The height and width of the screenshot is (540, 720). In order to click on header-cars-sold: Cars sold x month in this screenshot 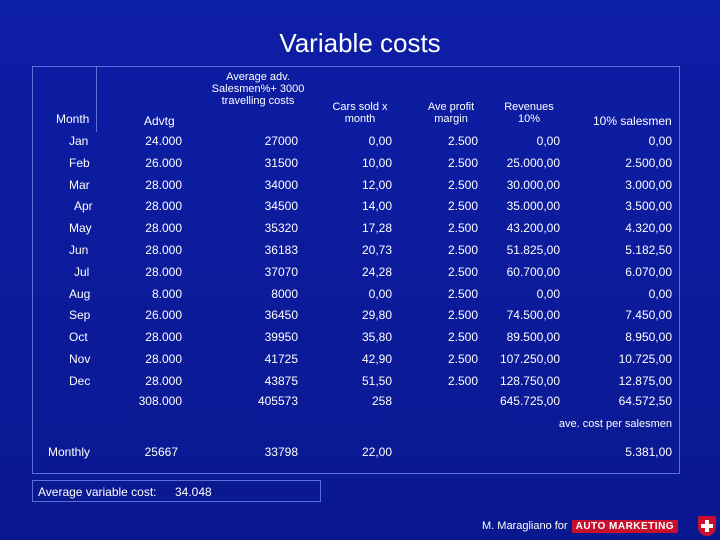, I will do `click(360, 113)`.